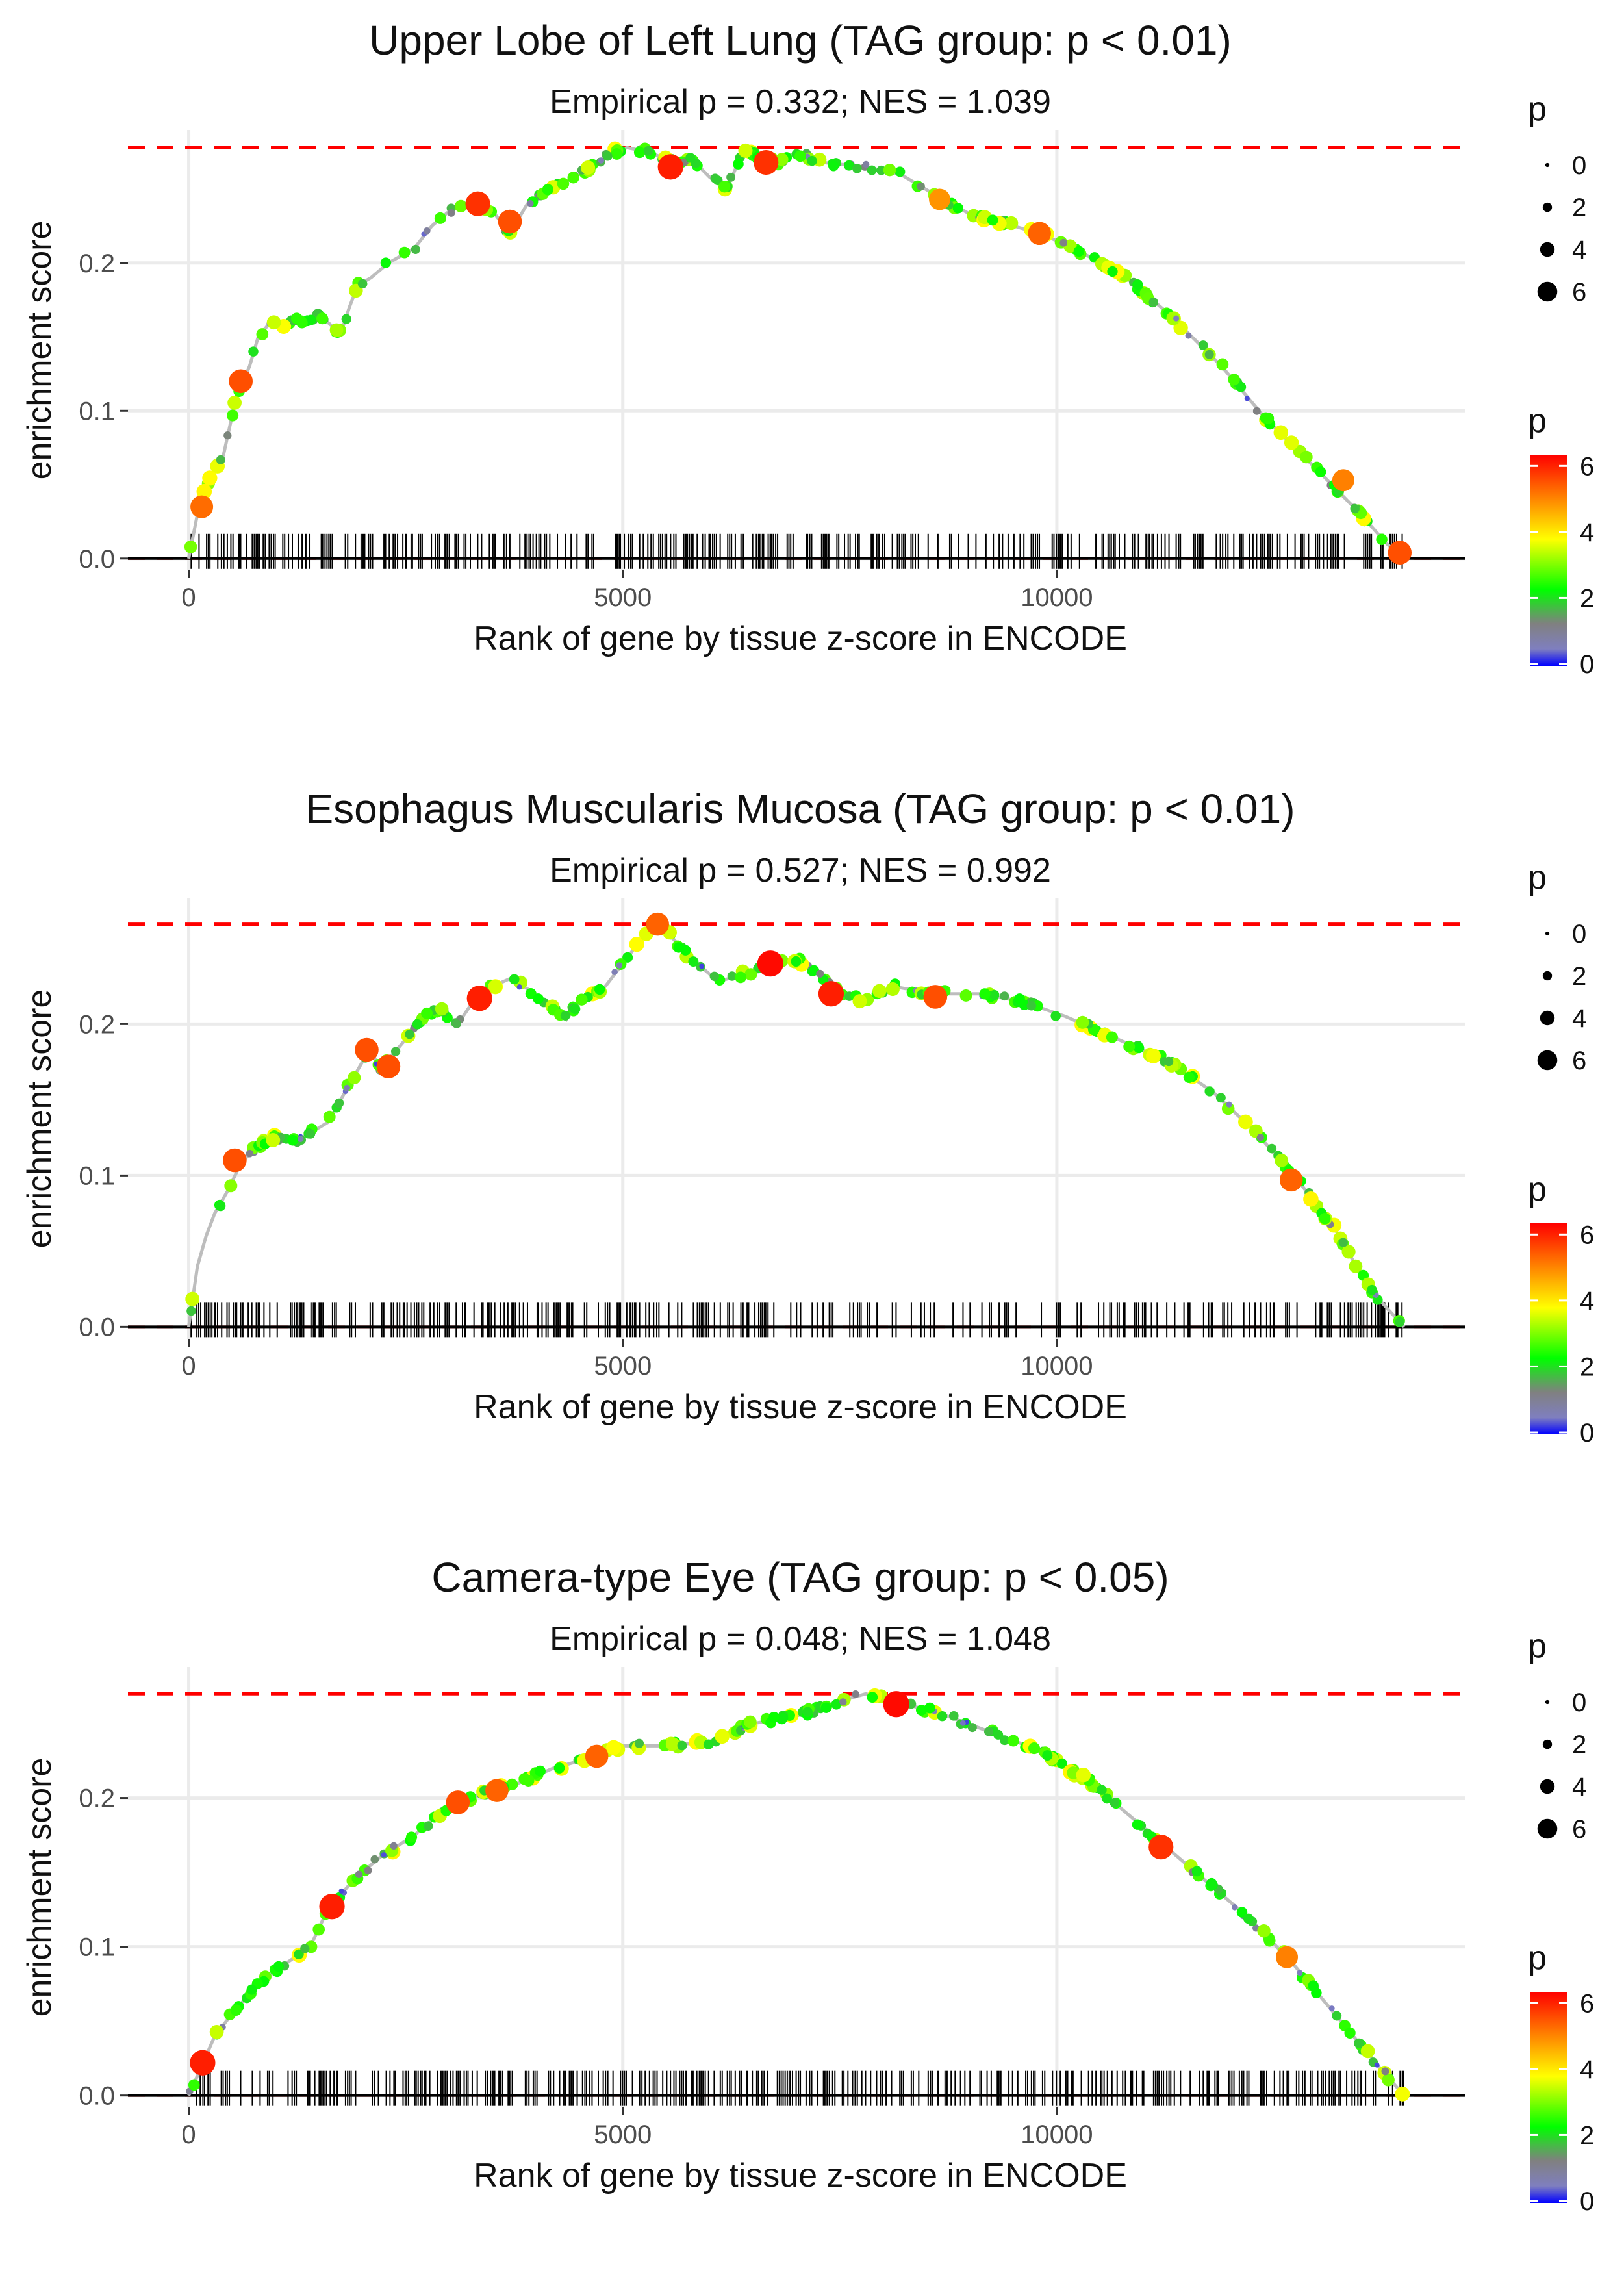 The height and width of the screenshot is (2277, 1624). I want to click on x-tick-label: 0, so click(188, 2135).